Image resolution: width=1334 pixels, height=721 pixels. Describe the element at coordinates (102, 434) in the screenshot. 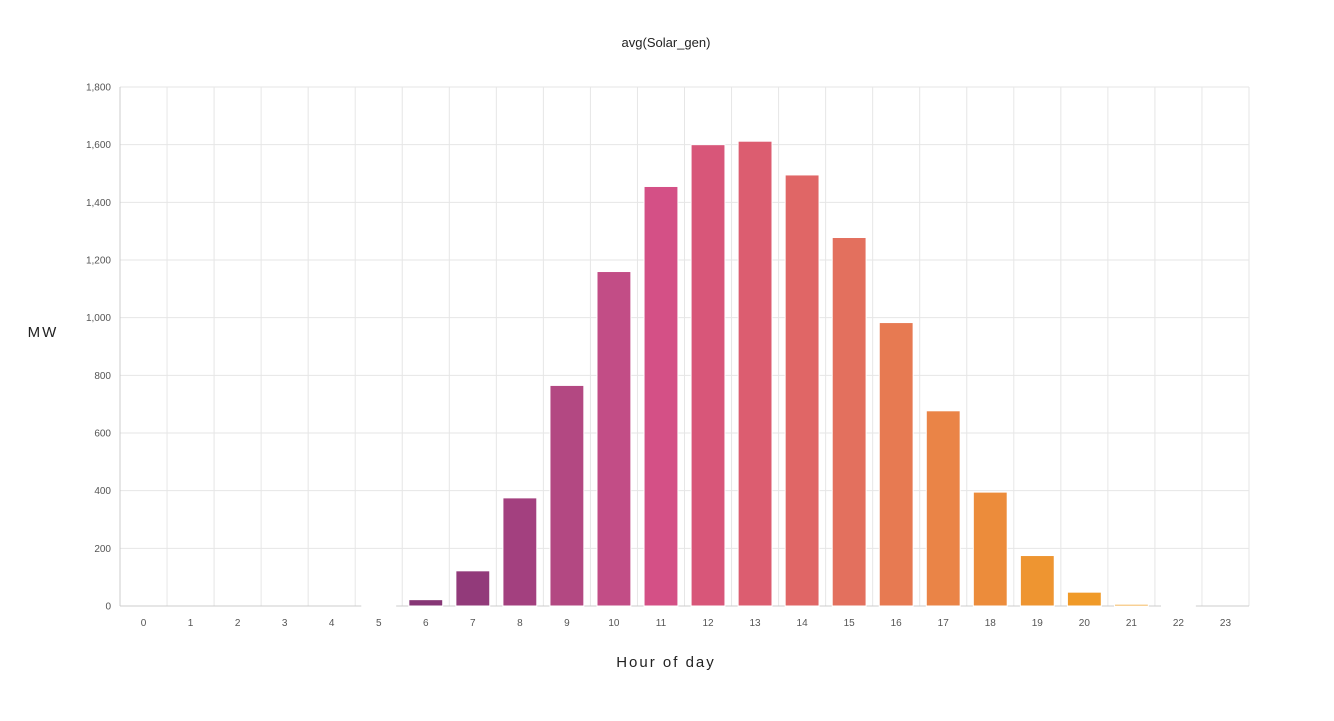

I see `y-tick-label: 600` at that location.